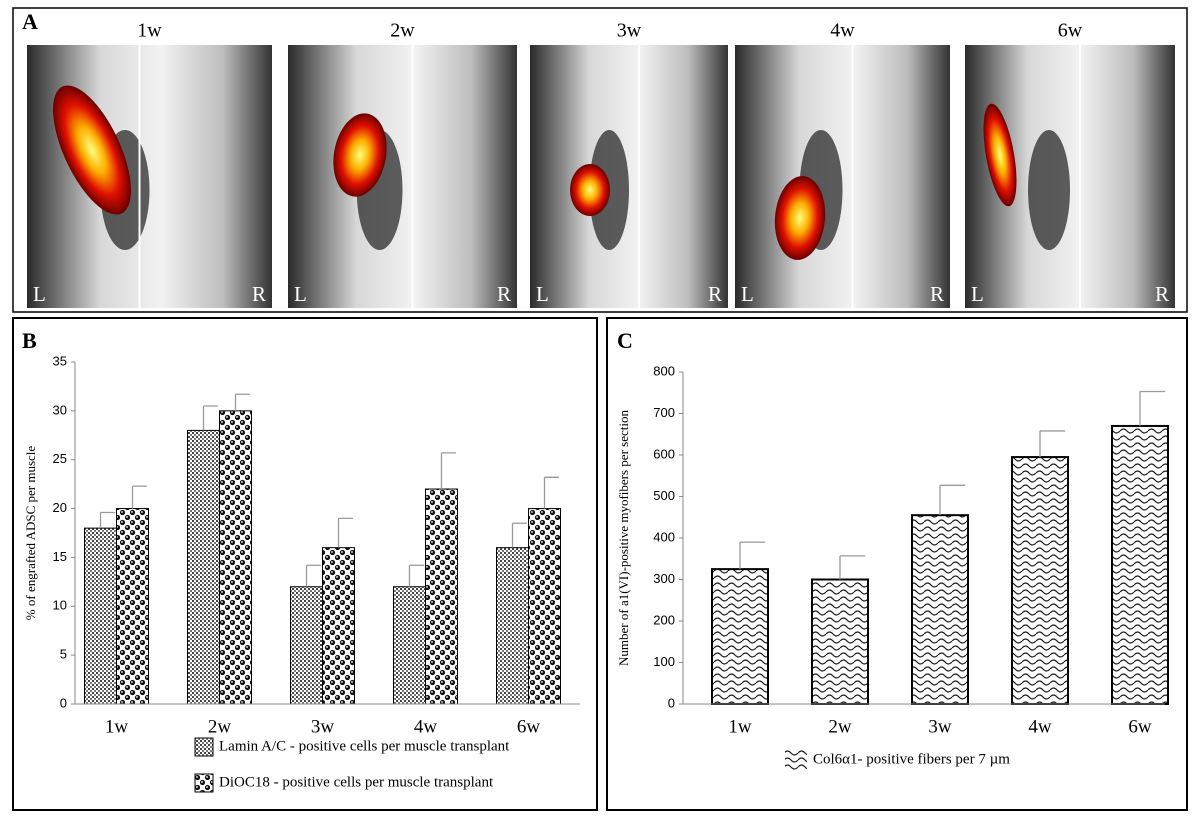 This screenshot has width=1200, height=817. Describe the element at coordinates (149, 31) in the screenshot. I see `image-title: 1w` at that location.